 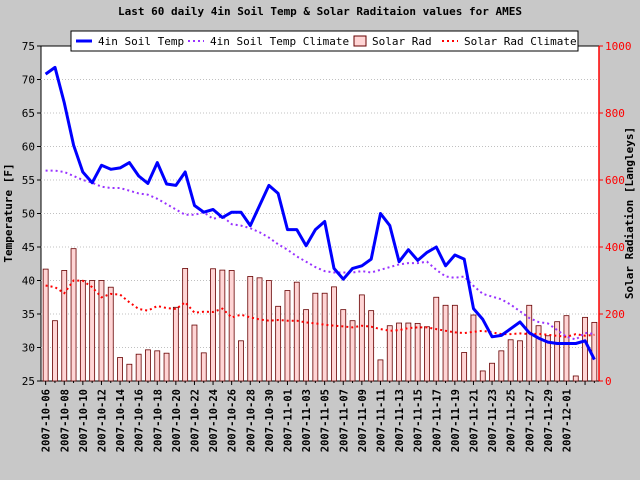 What do you see at coordinates (629, 213) in the screenshot?
I see `y-axis-right-label: Solar Radiation [Langleys]` at bounding box center [629, 213].